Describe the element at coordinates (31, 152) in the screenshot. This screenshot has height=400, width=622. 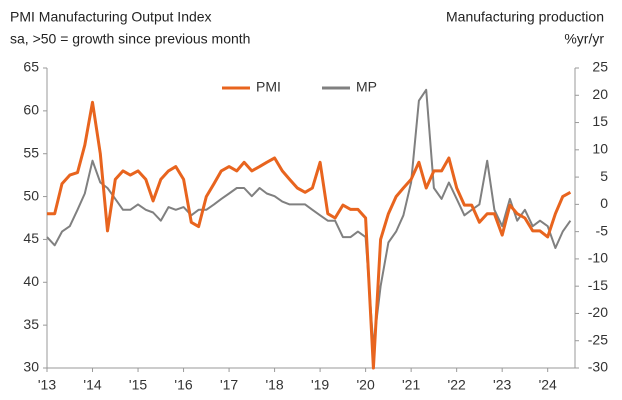
I see `y-tick-label: 55` at that location.